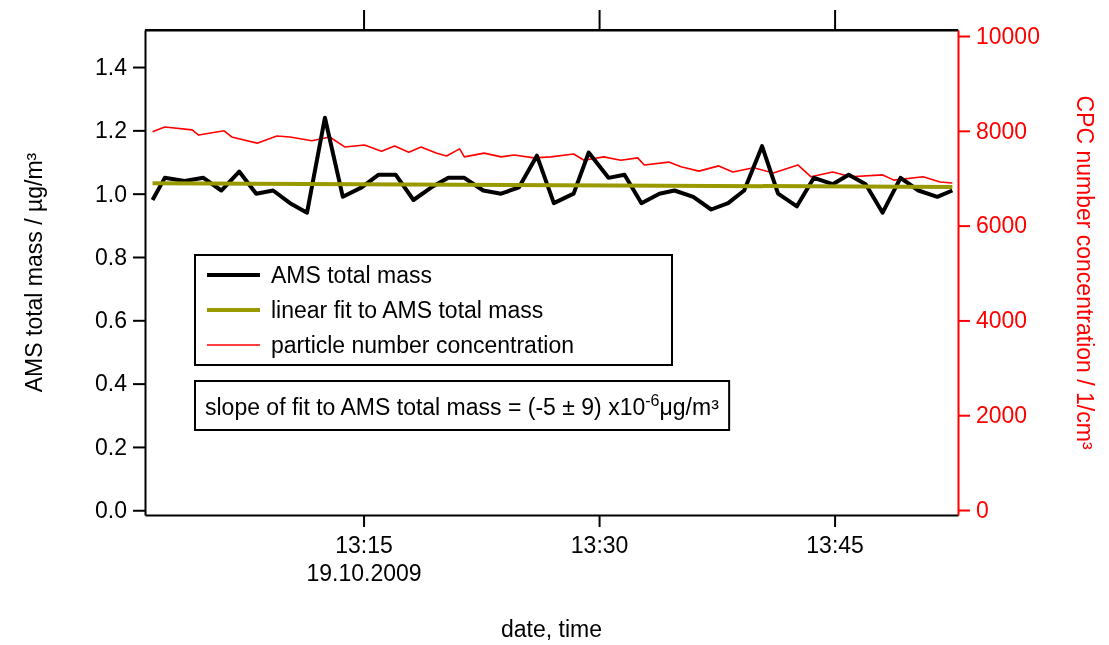  I want to click on y-tick-label: 0.8, so click(111, 256).